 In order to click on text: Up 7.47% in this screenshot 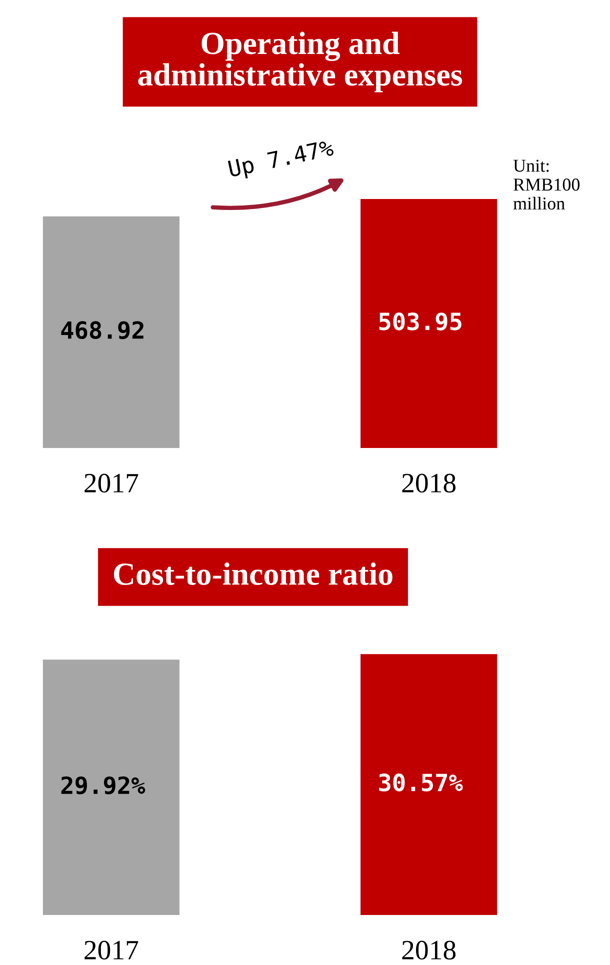, I will do `click(282, 160)`.